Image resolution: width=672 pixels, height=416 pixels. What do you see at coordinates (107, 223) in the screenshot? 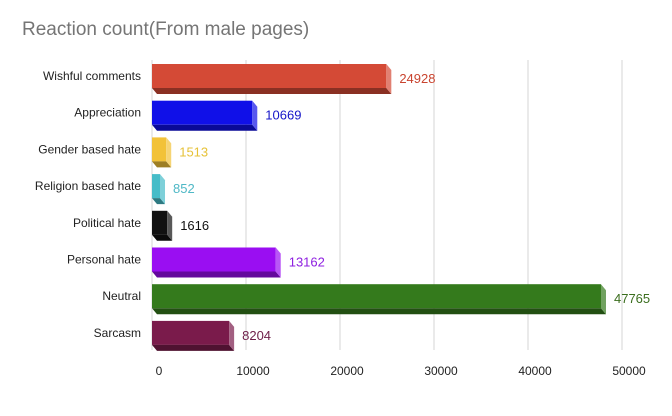
I see `category-label: Political hate` at bounding box center [107, 223].